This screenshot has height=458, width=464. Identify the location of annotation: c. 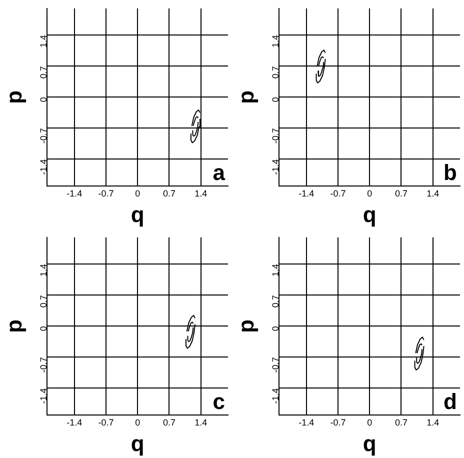
(218, 401).